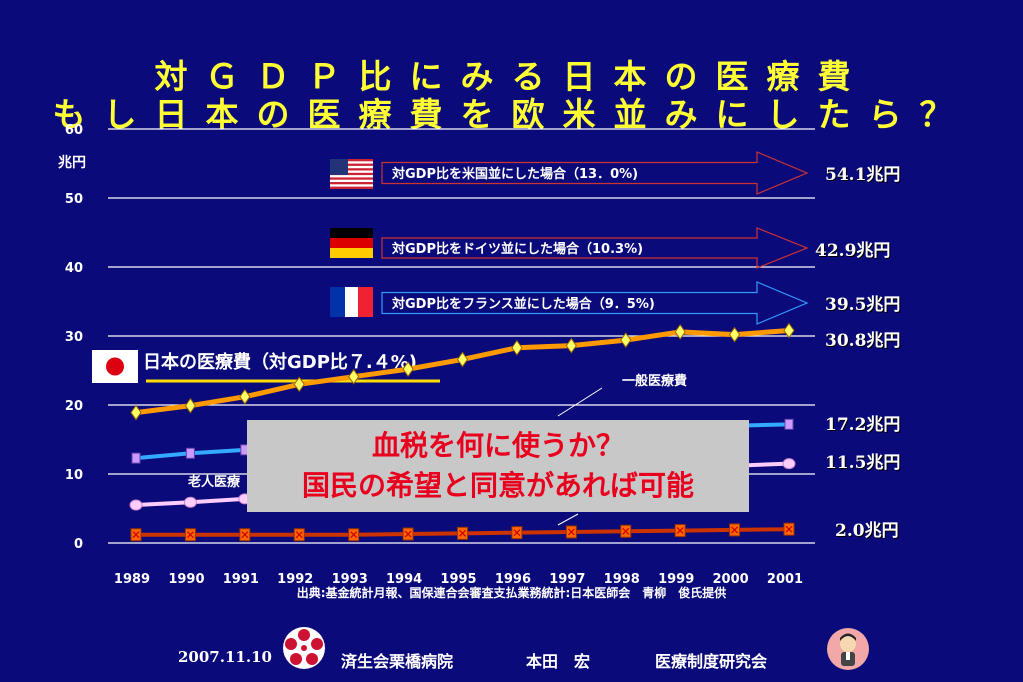 Image resolution: width=1023 pixels, height=682 pixels. What do you see at coordinates (711, 661) in the screenshot?
I see `footer-org: 医療制度研究会` at bounding box center [711, 661].